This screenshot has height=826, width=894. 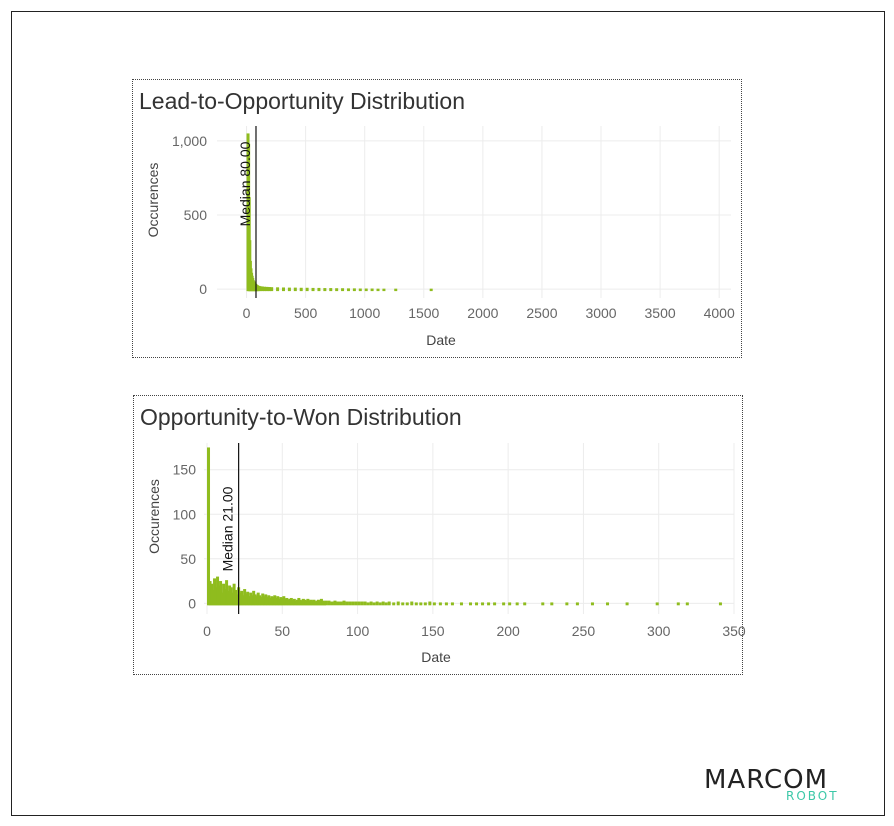 What do you see at coordinates (660, 313) in the screenshot?
I see `x-tick-label: 3500` at bounding box center [660, 313].